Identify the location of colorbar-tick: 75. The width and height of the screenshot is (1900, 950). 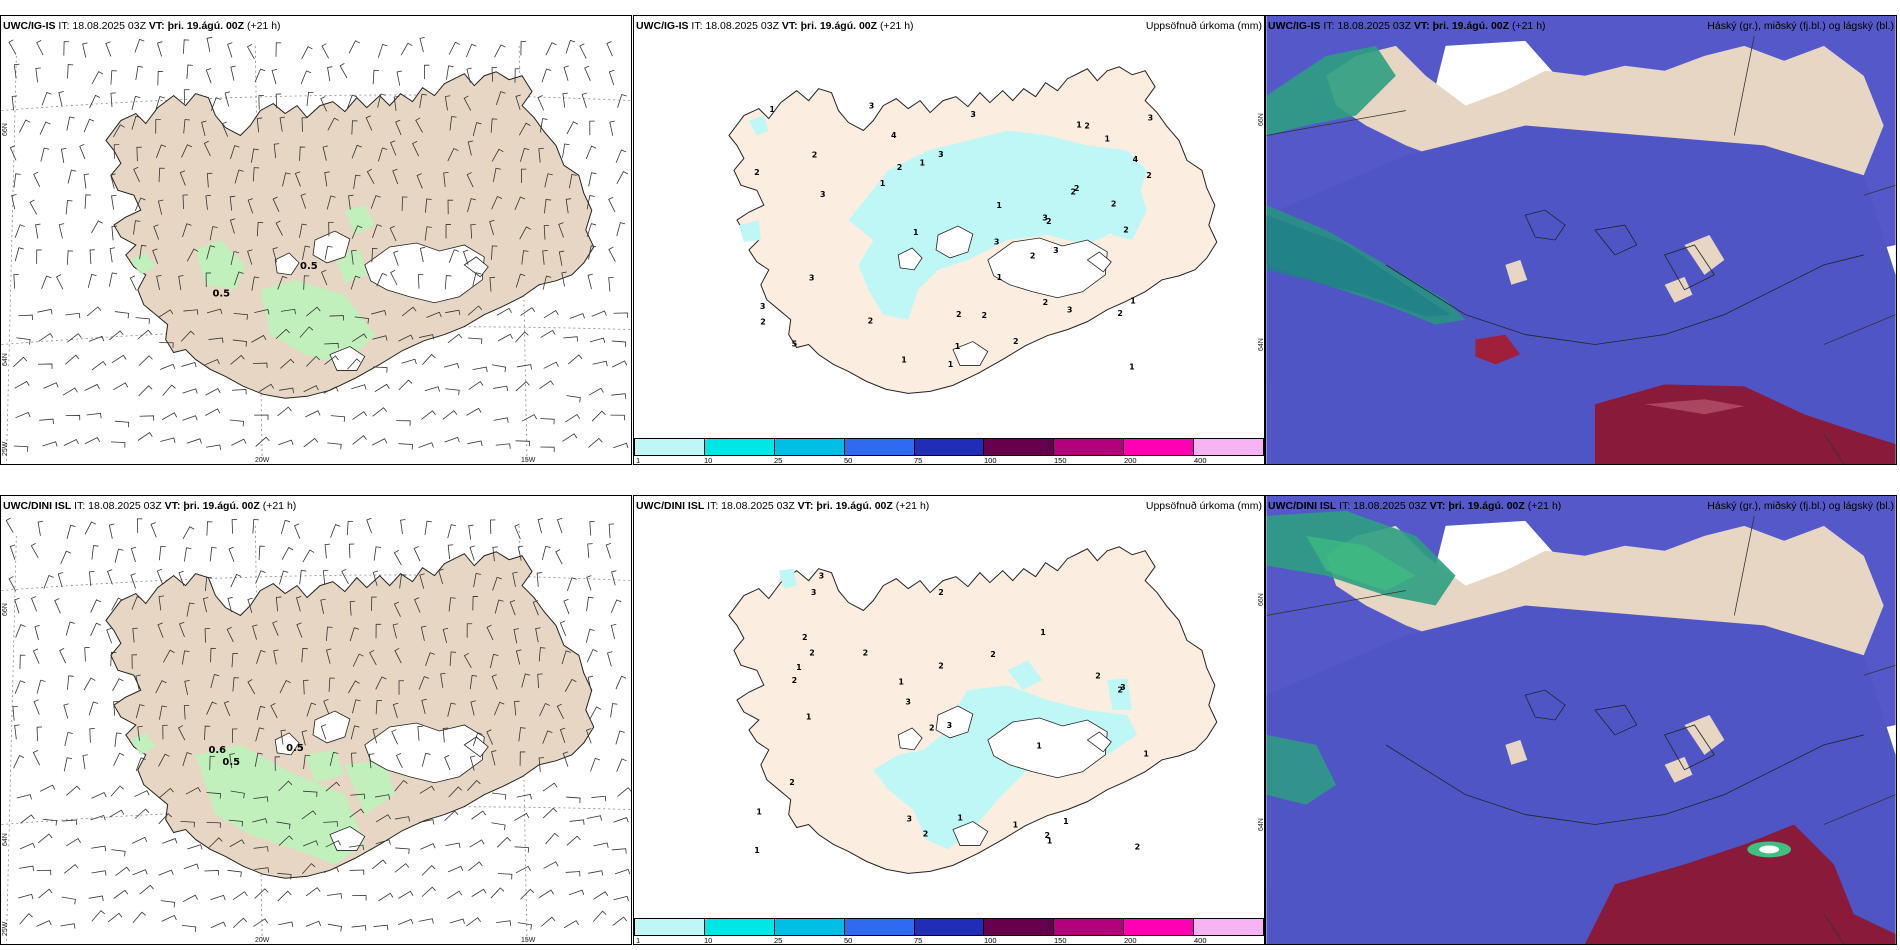
(918, 460).